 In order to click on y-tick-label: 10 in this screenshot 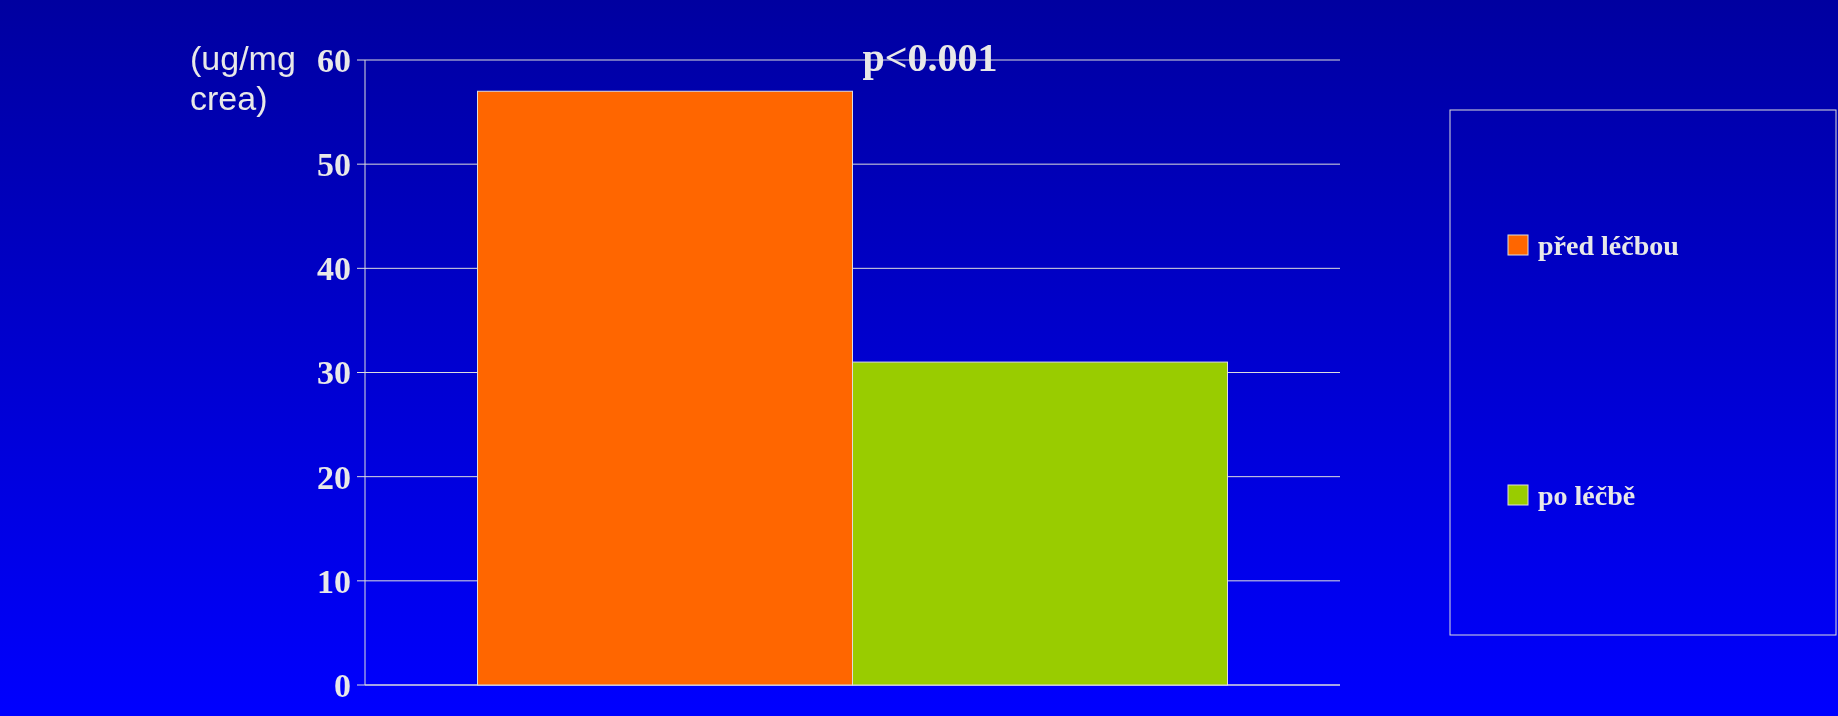, I will do `click(334, 581)`.